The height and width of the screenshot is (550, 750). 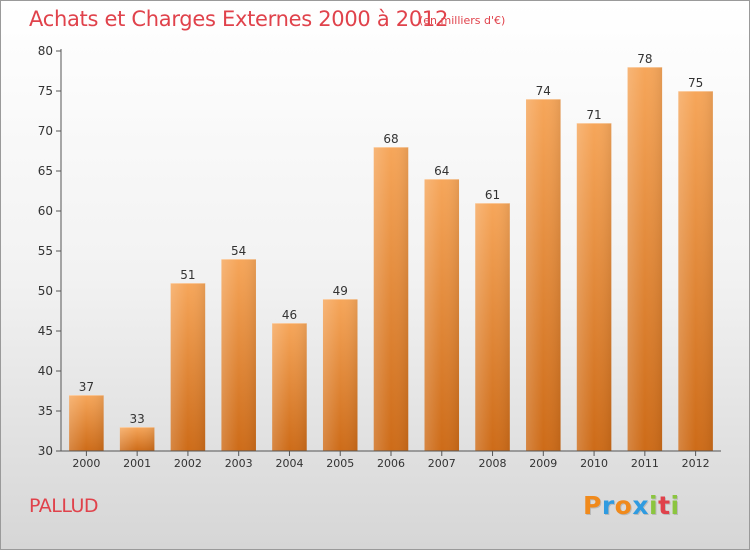 What do you see at coordinates (340, 291) in the screenshot?
I see `data-label: 49` at bounding box center [340, 291].